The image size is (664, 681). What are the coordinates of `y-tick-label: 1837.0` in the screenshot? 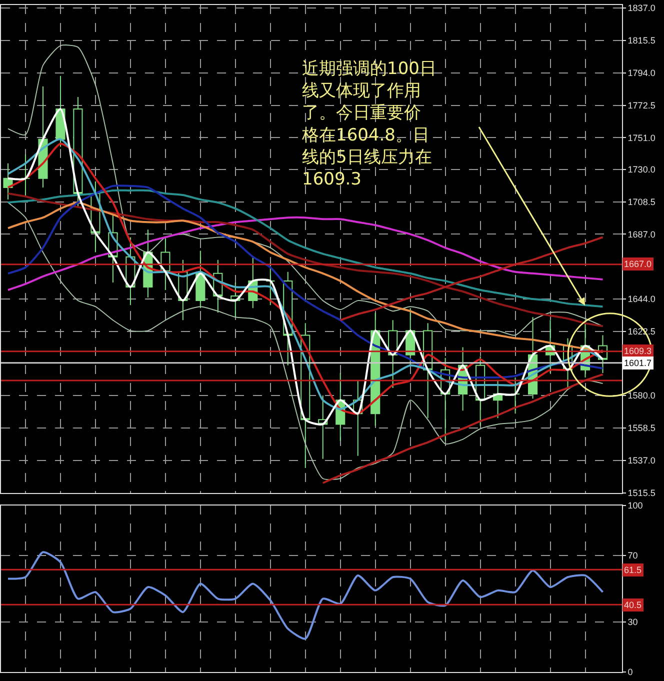 It's located at (642, 8).